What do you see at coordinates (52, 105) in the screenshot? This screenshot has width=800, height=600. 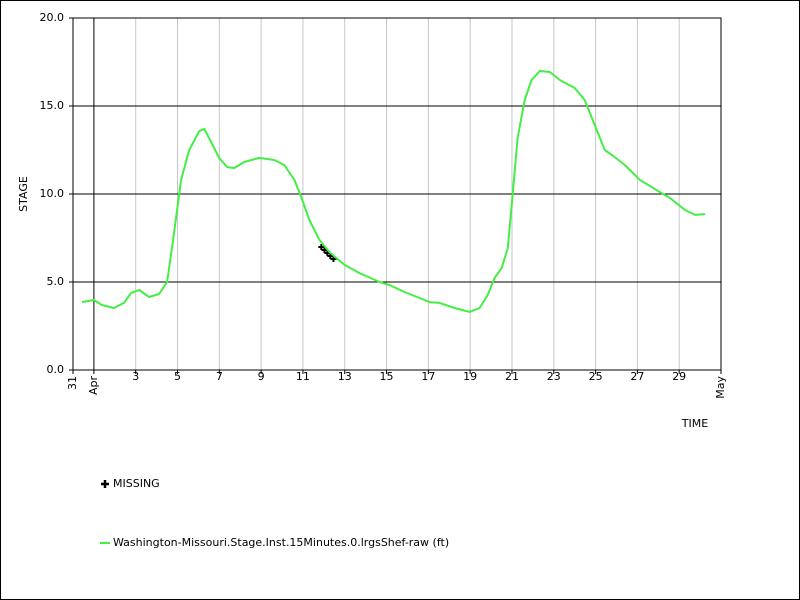 I see `y-tick-label: 15.0` at bounding box center [52, 105].